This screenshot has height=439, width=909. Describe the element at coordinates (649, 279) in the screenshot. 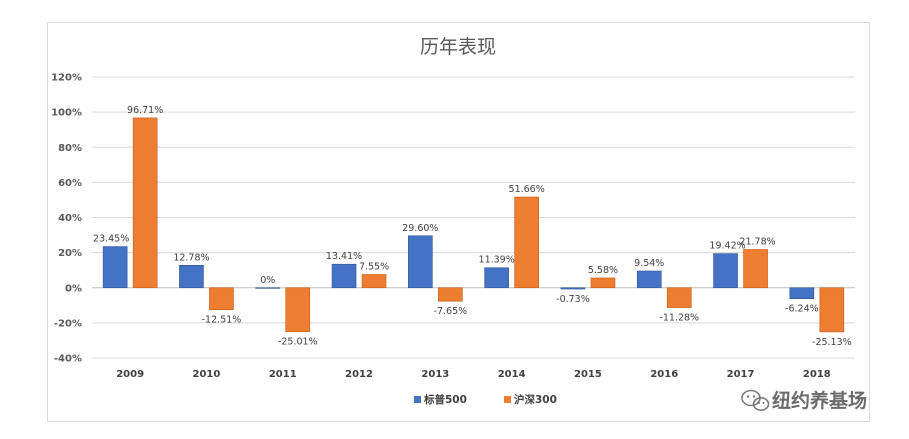

I see `bar-sp500-2016` at that location.